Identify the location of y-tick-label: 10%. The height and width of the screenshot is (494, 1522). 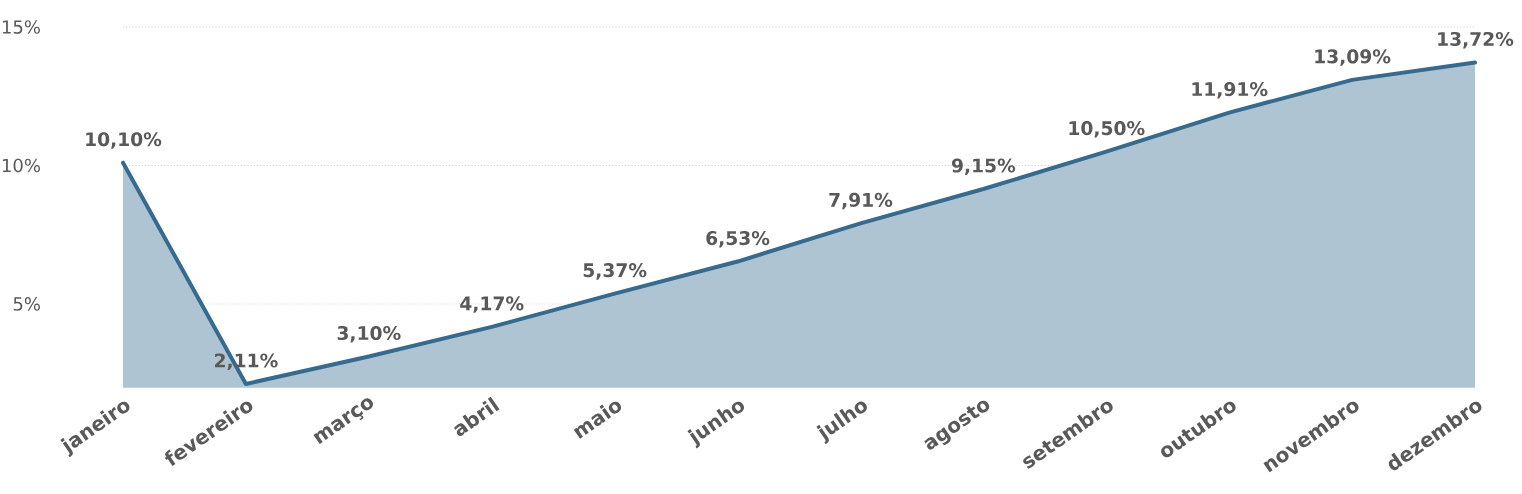
(21, 165).